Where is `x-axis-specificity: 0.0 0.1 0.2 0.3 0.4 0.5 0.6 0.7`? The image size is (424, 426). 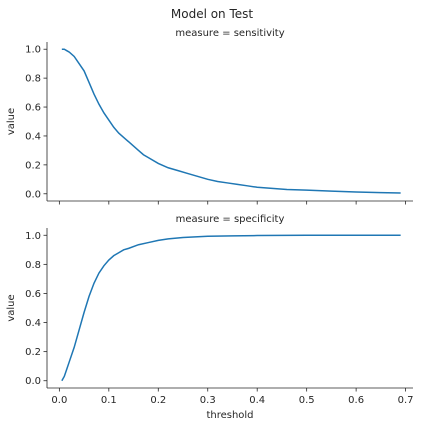
x-axis-specificity: 0.0 0.1 0.2 0.3 0.4 0.5 0.6 0.7 is located at coordinates (232, 397).